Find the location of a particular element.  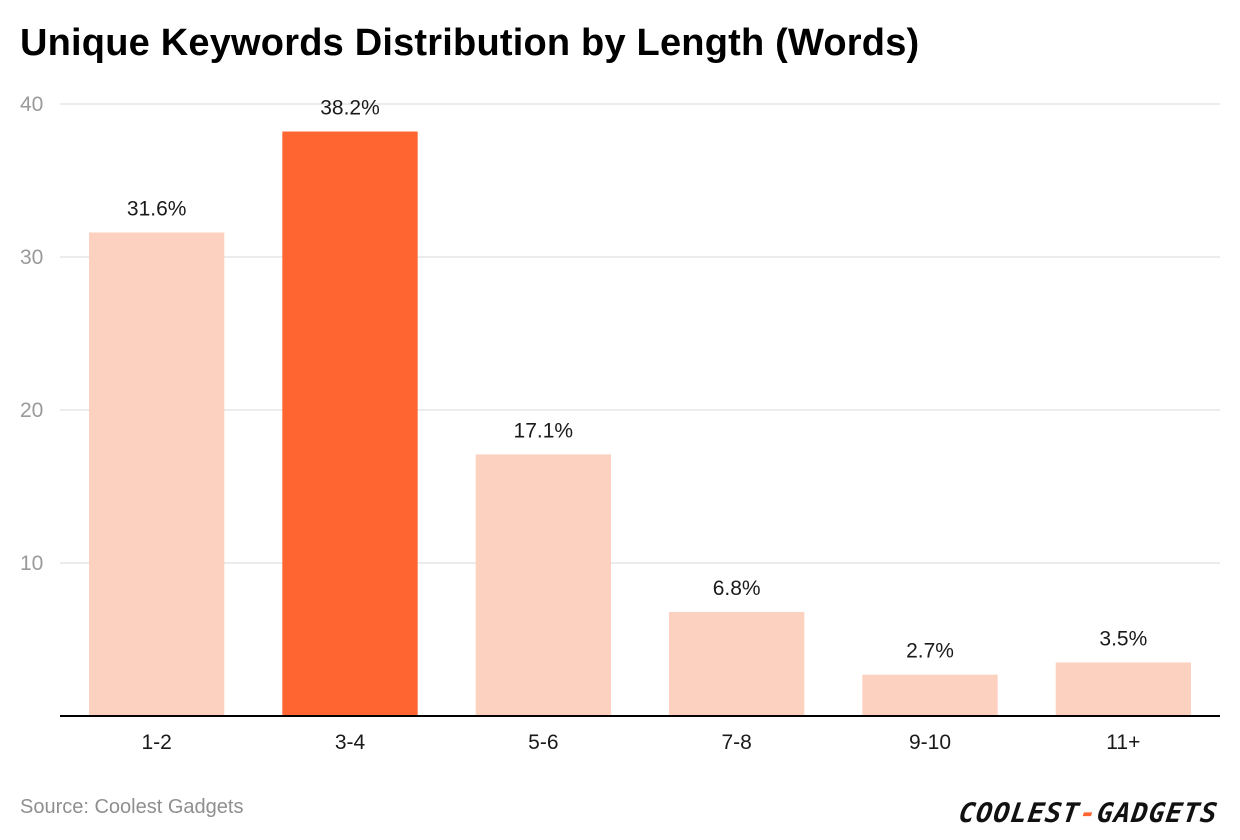

x-tick-label-1-2: 1-2 is located at coordinates (156, 742).